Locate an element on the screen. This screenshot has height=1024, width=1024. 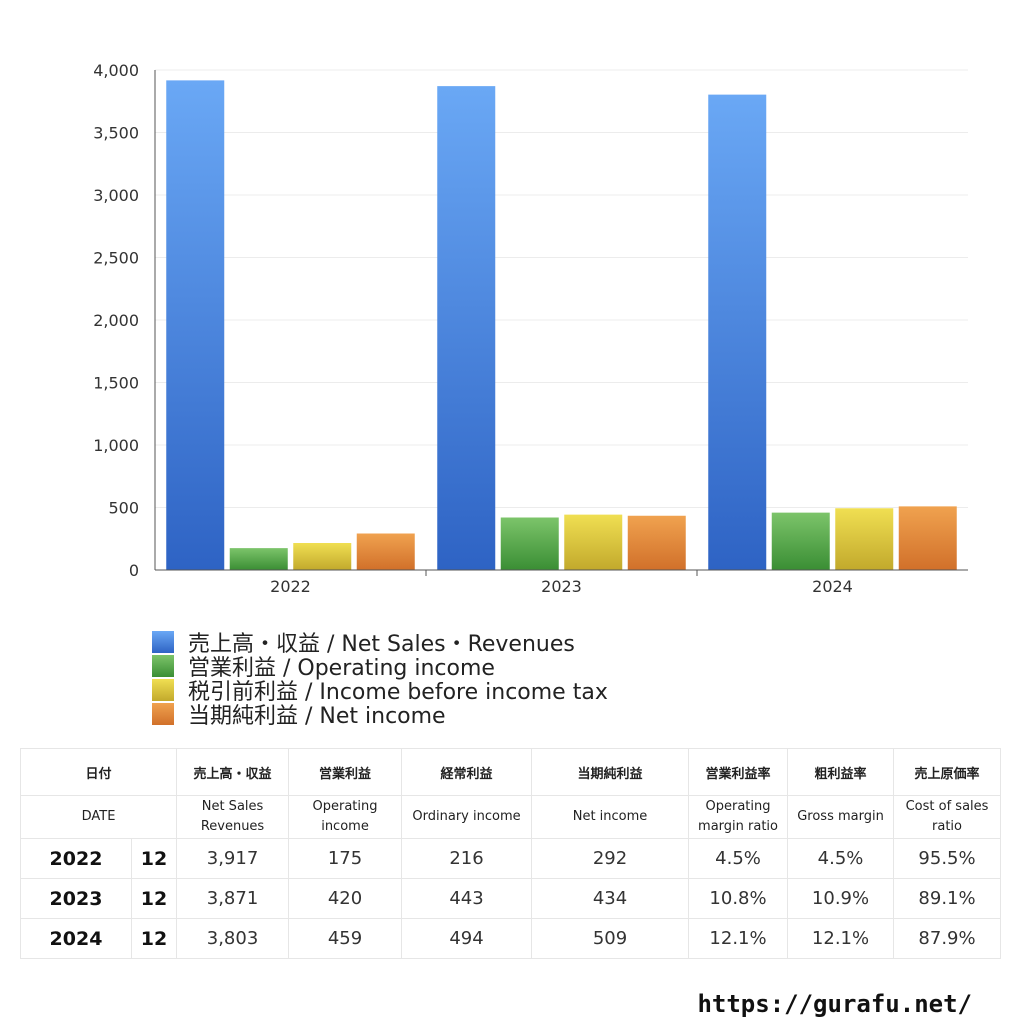
cell-operating-margin: 10.8% is located at coordinates (738, 898).